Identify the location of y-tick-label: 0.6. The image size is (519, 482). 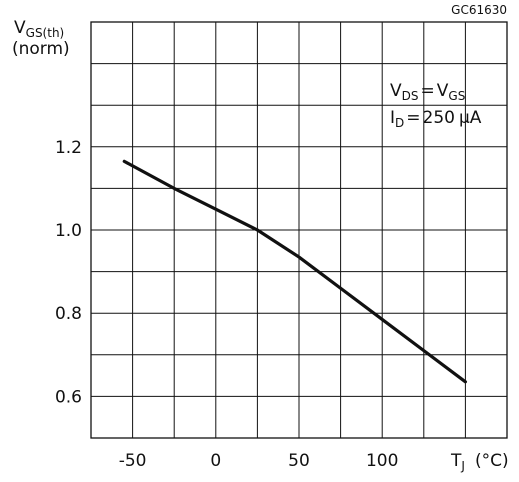
(68, 397).